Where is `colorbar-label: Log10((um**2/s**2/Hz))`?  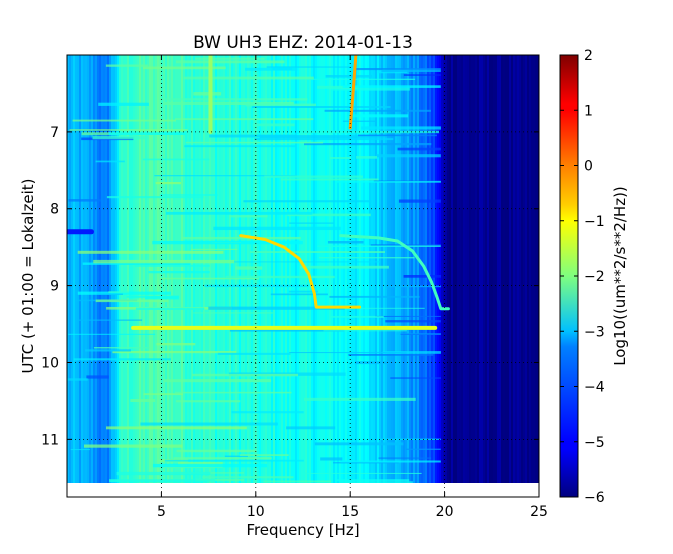
colorbar-label: Log10((um**2/s**2/Hz)) is located at coordinates (620, 276).